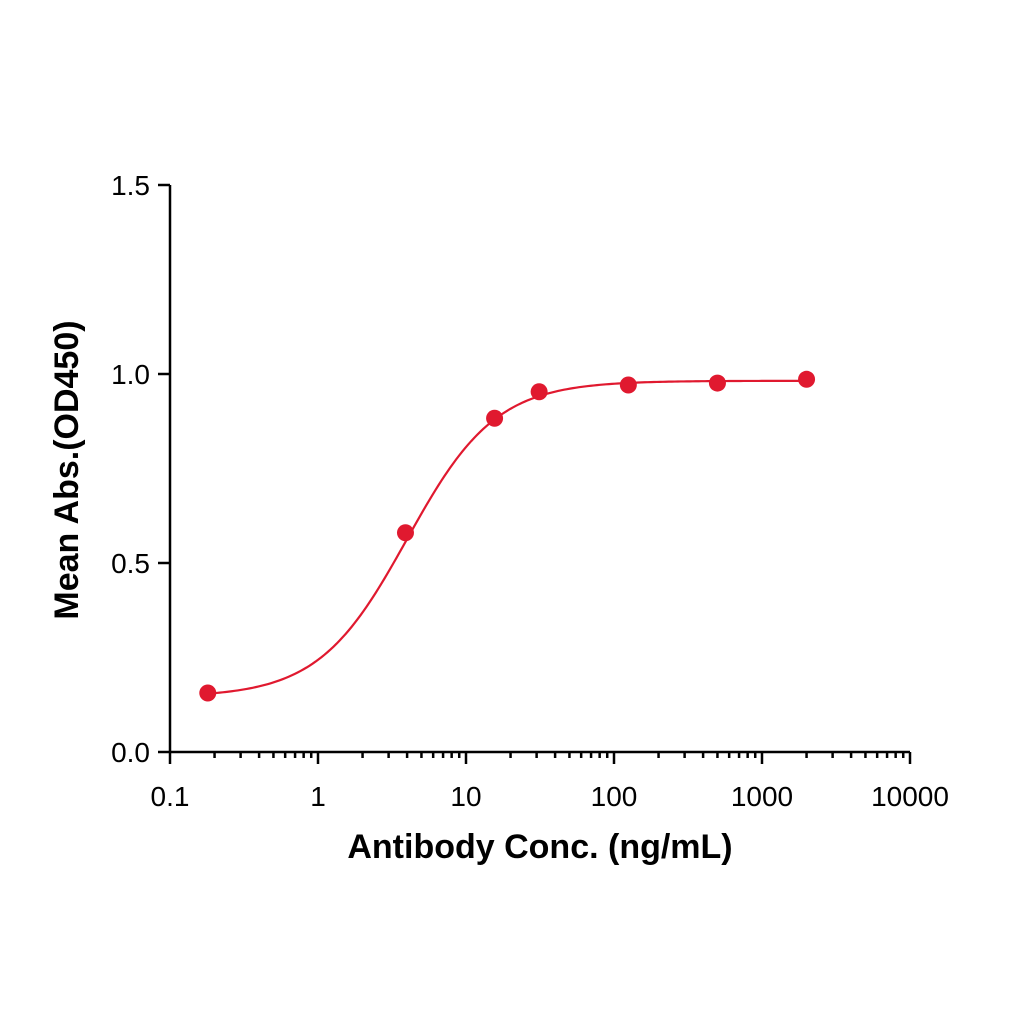 The height and width of the screenshot is (1024, 1024). Describe the element at coordinates (67, 469) in the screenshot. I see `y-axis-title: Mean Abs.(OD450)` at that location.